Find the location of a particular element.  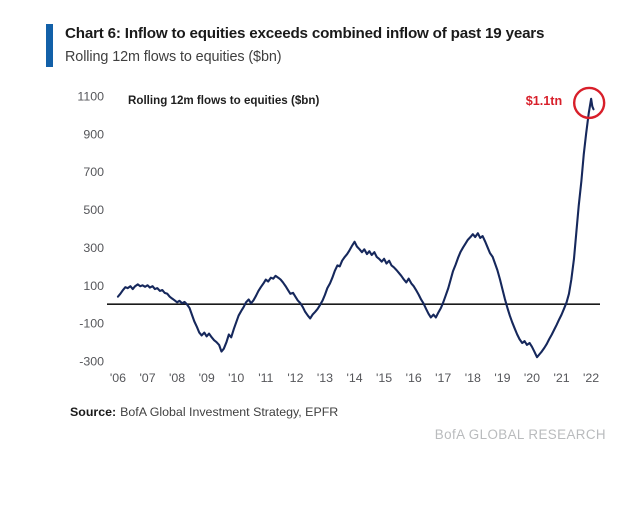

x-tick-label: '12 is located at coordinates (295, 378).